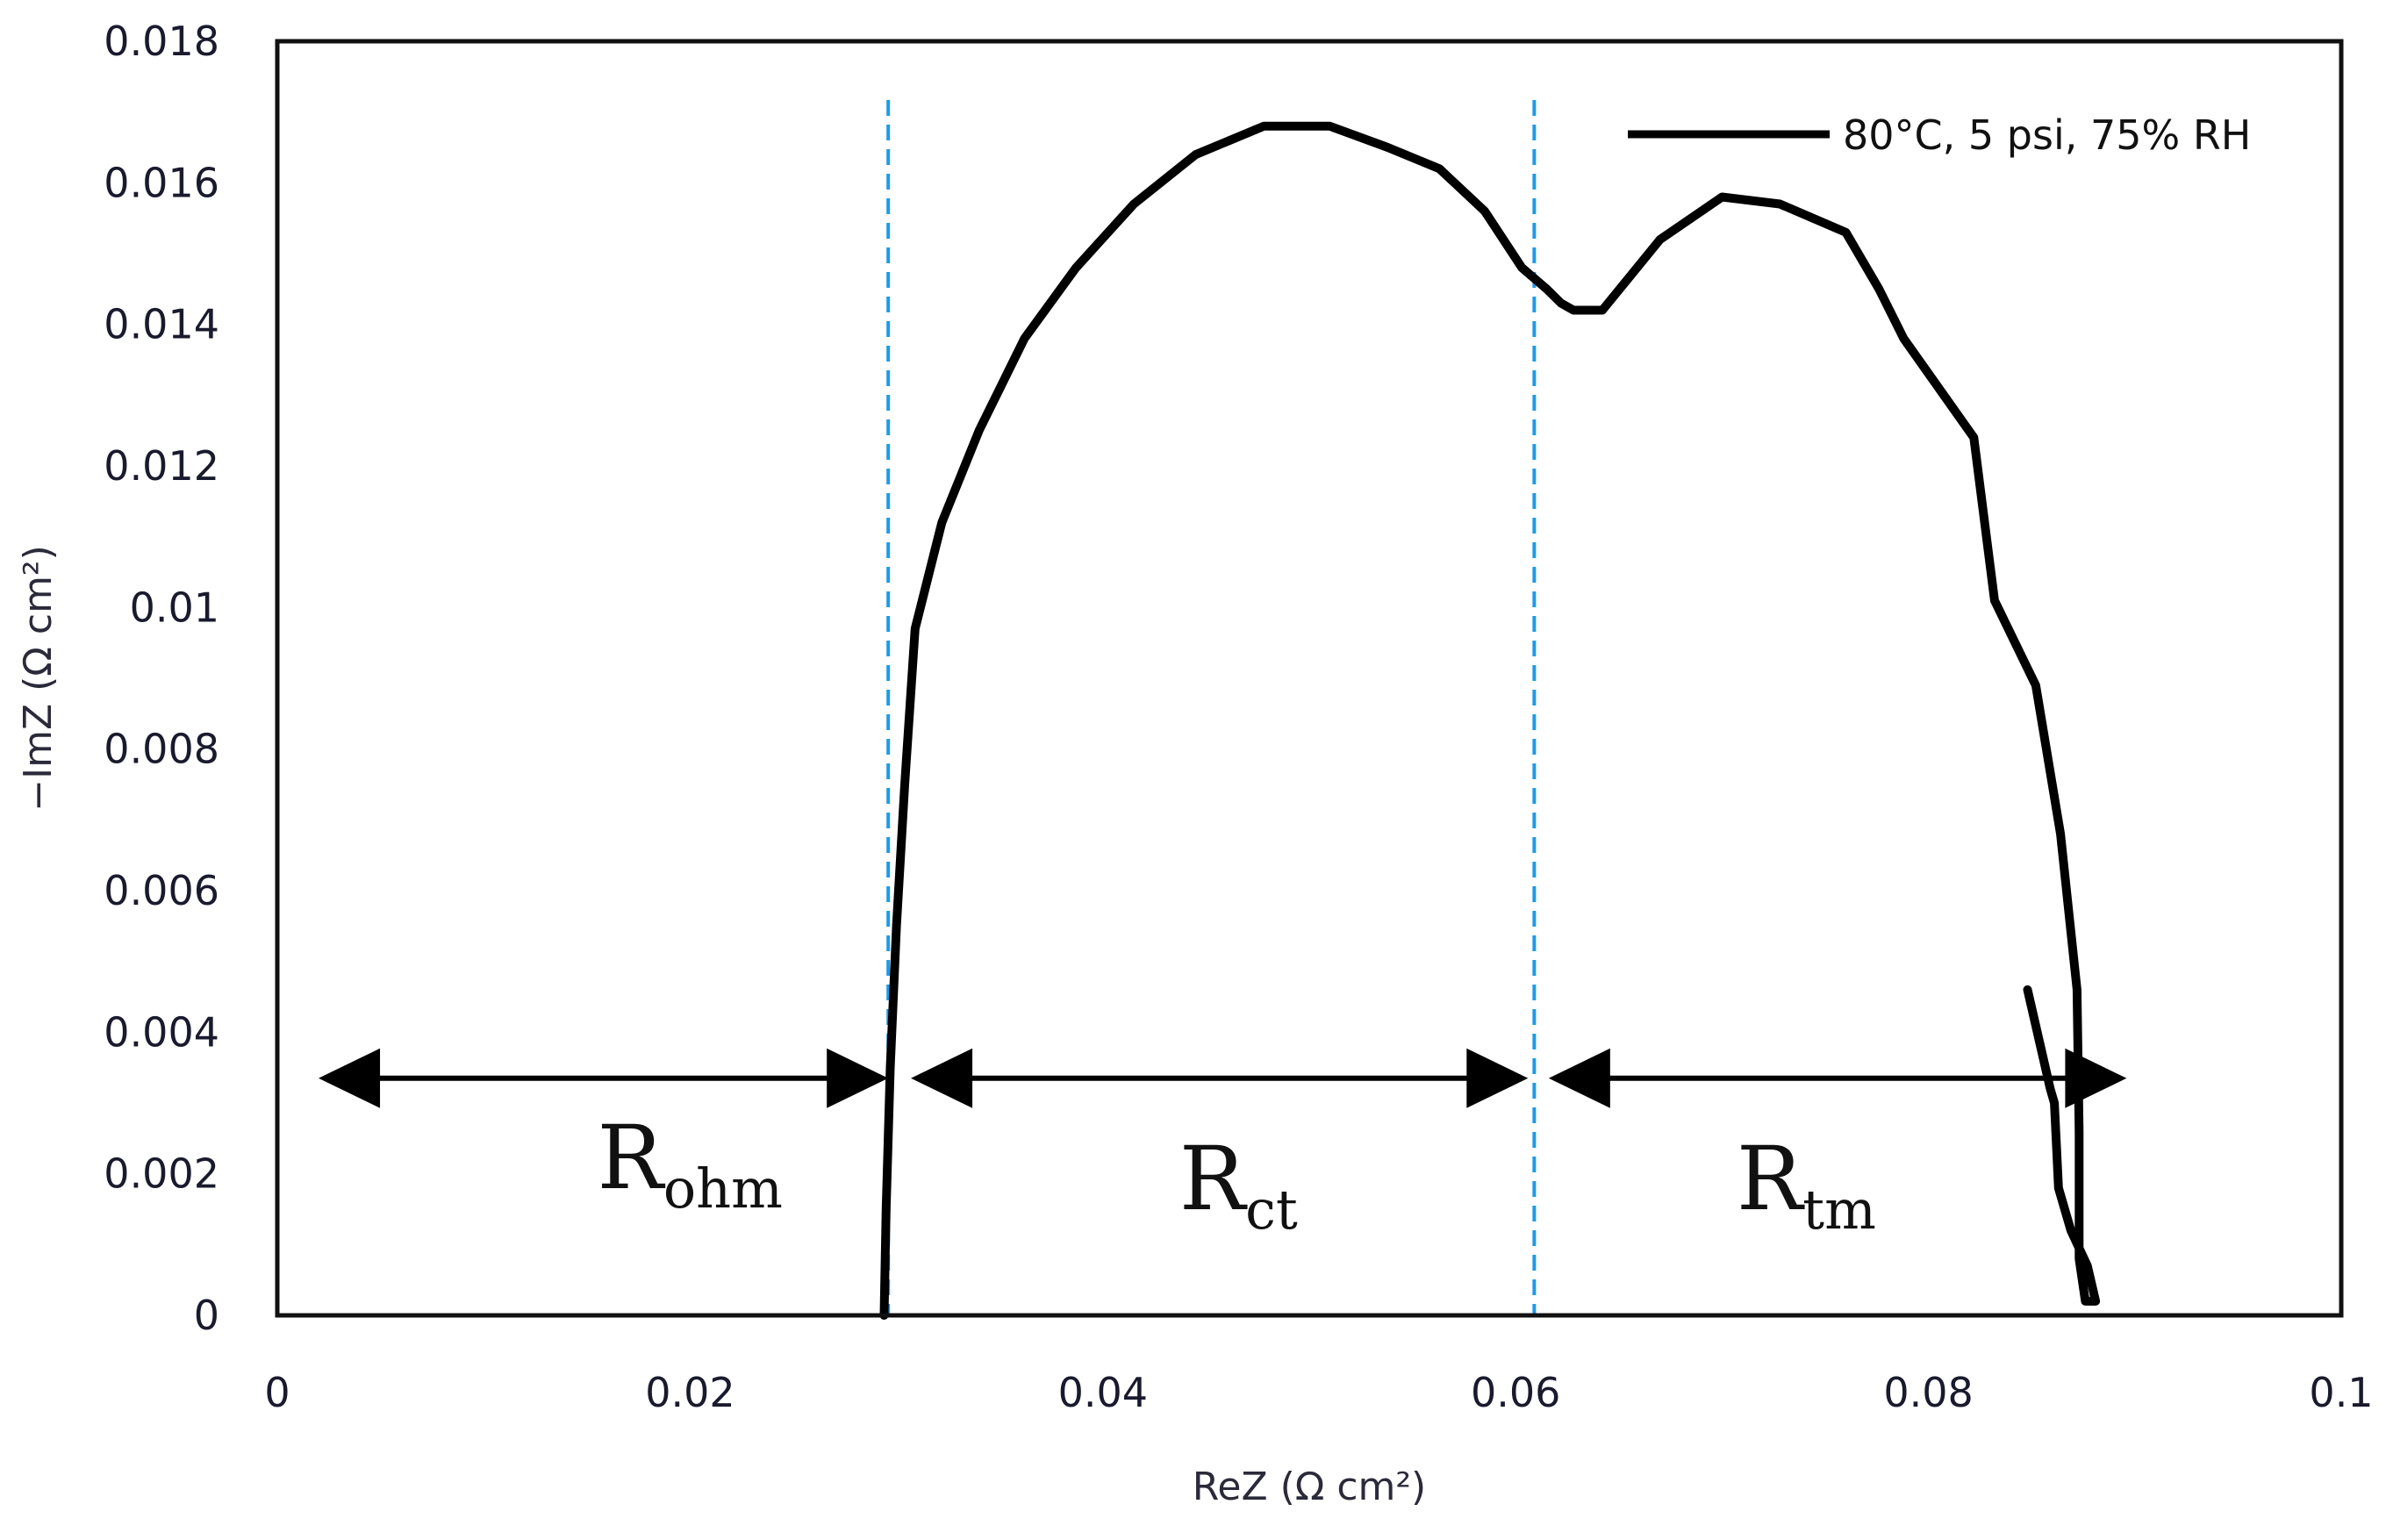  What do you see at coordinates (1928, 1392) in the screenshot?
I see `x-tick-label: 0.08` at bounding box center [1928, 1392].